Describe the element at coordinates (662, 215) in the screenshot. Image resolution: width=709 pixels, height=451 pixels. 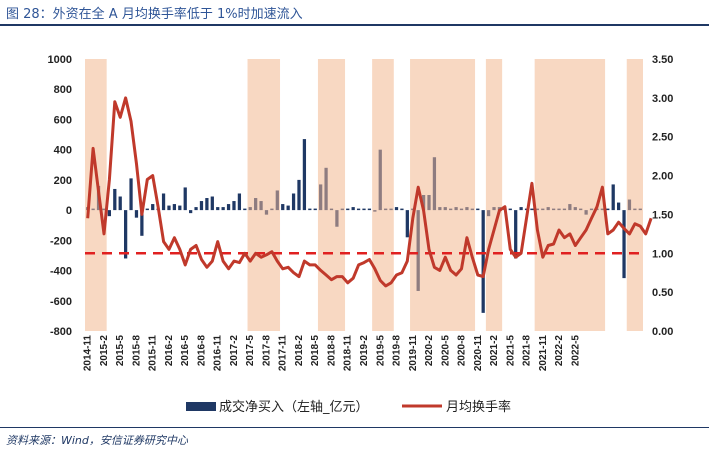
I see `right-tick-label: 1.50` at that location.